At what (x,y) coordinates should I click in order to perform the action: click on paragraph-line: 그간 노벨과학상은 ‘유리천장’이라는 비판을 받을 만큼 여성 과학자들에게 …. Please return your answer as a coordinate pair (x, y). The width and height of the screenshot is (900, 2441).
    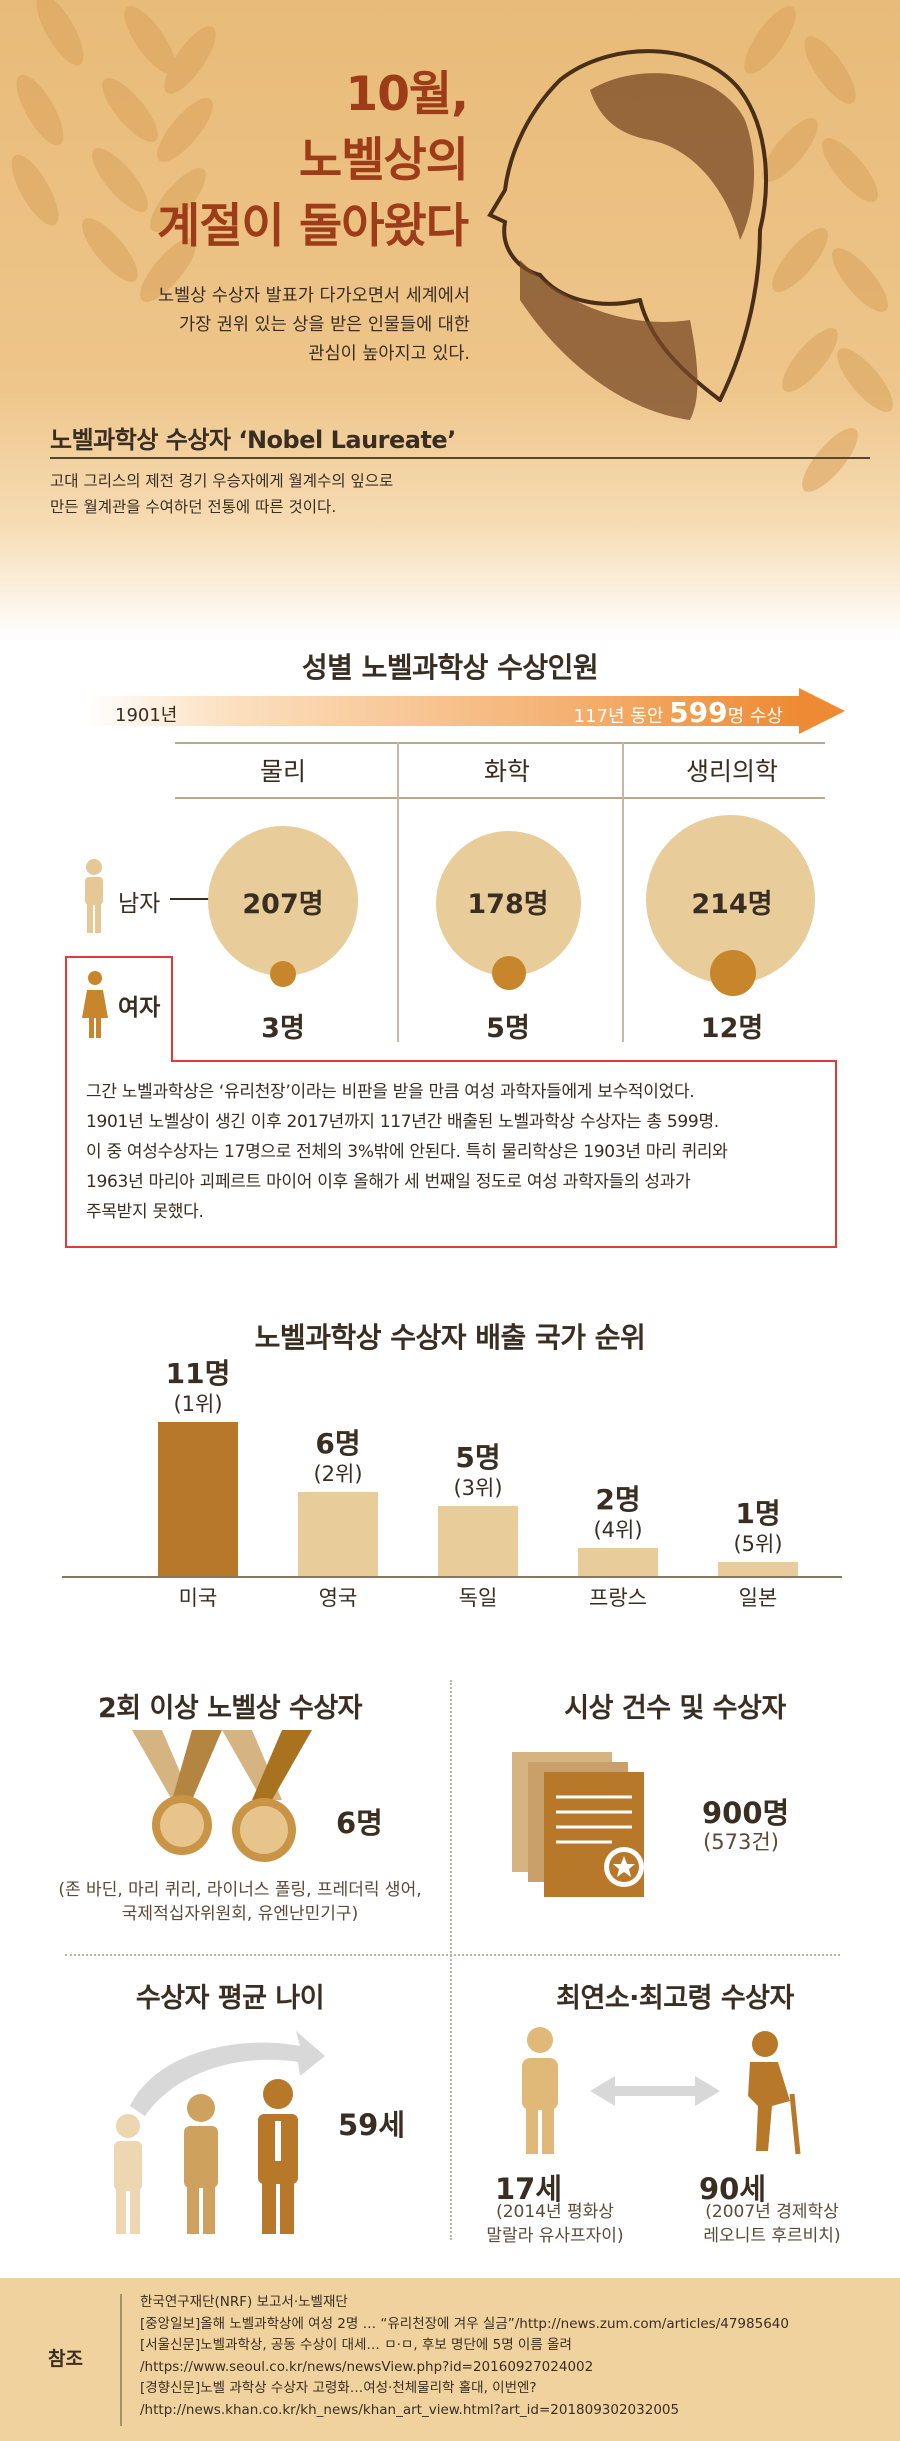
    Looking at the image, I should click on (390, 1092).